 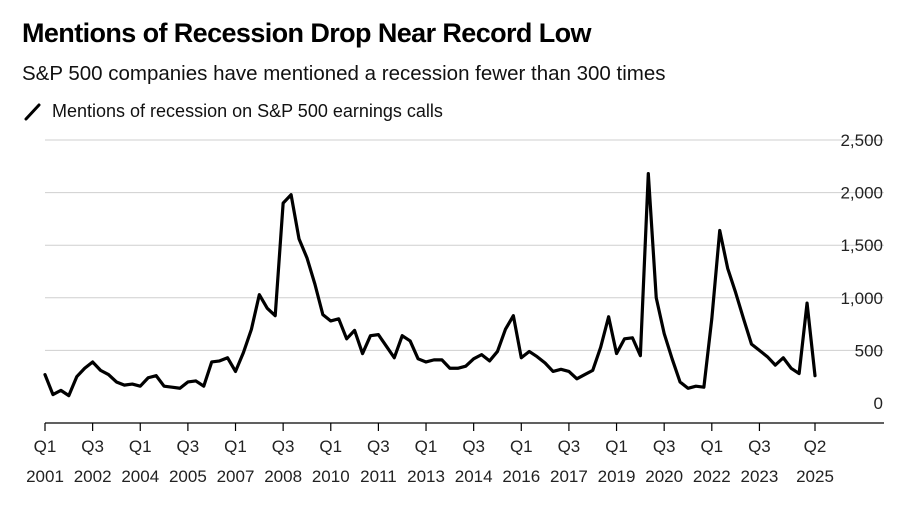 I want to click on x-tick-year: 2017, so click(x=569, y=476).